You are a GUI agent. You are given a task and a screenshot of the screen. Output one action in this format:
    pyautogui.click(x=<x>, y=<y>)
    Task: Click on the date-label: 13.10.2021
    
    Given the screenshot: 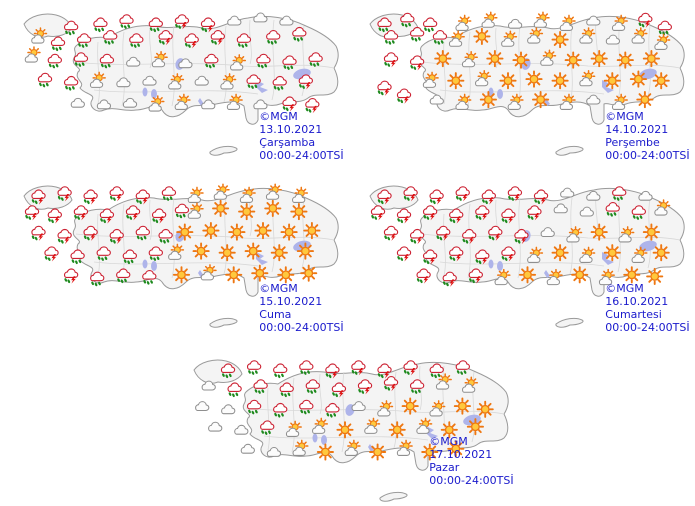 What is the action you would take?
    pyautogui.click(x=291, y=129)
    